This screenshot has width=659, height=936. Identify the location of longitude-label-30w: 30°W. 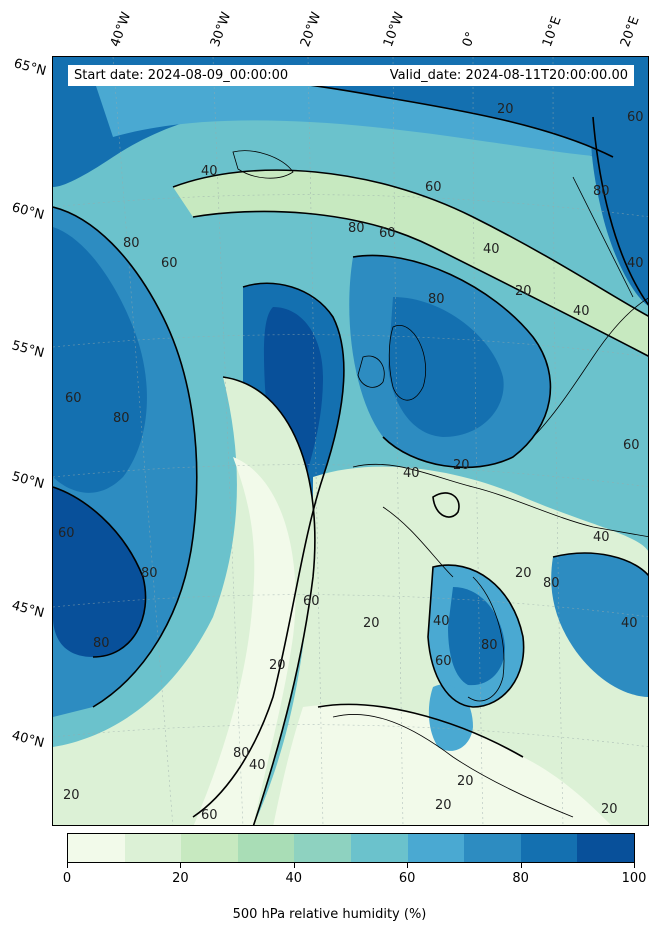
(221, 29).